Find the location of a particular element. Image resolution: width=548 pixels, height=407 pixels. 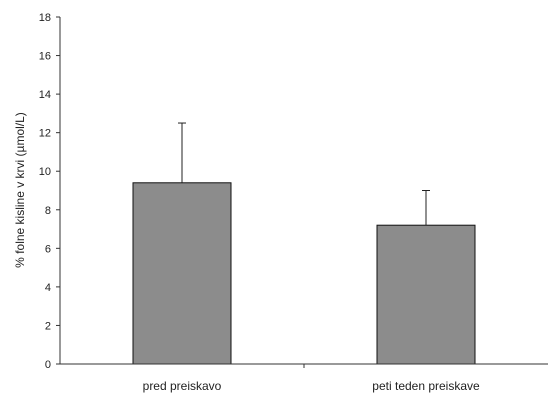

x-tick-label: peti teden preiskave is located at coordinates (426, 386).